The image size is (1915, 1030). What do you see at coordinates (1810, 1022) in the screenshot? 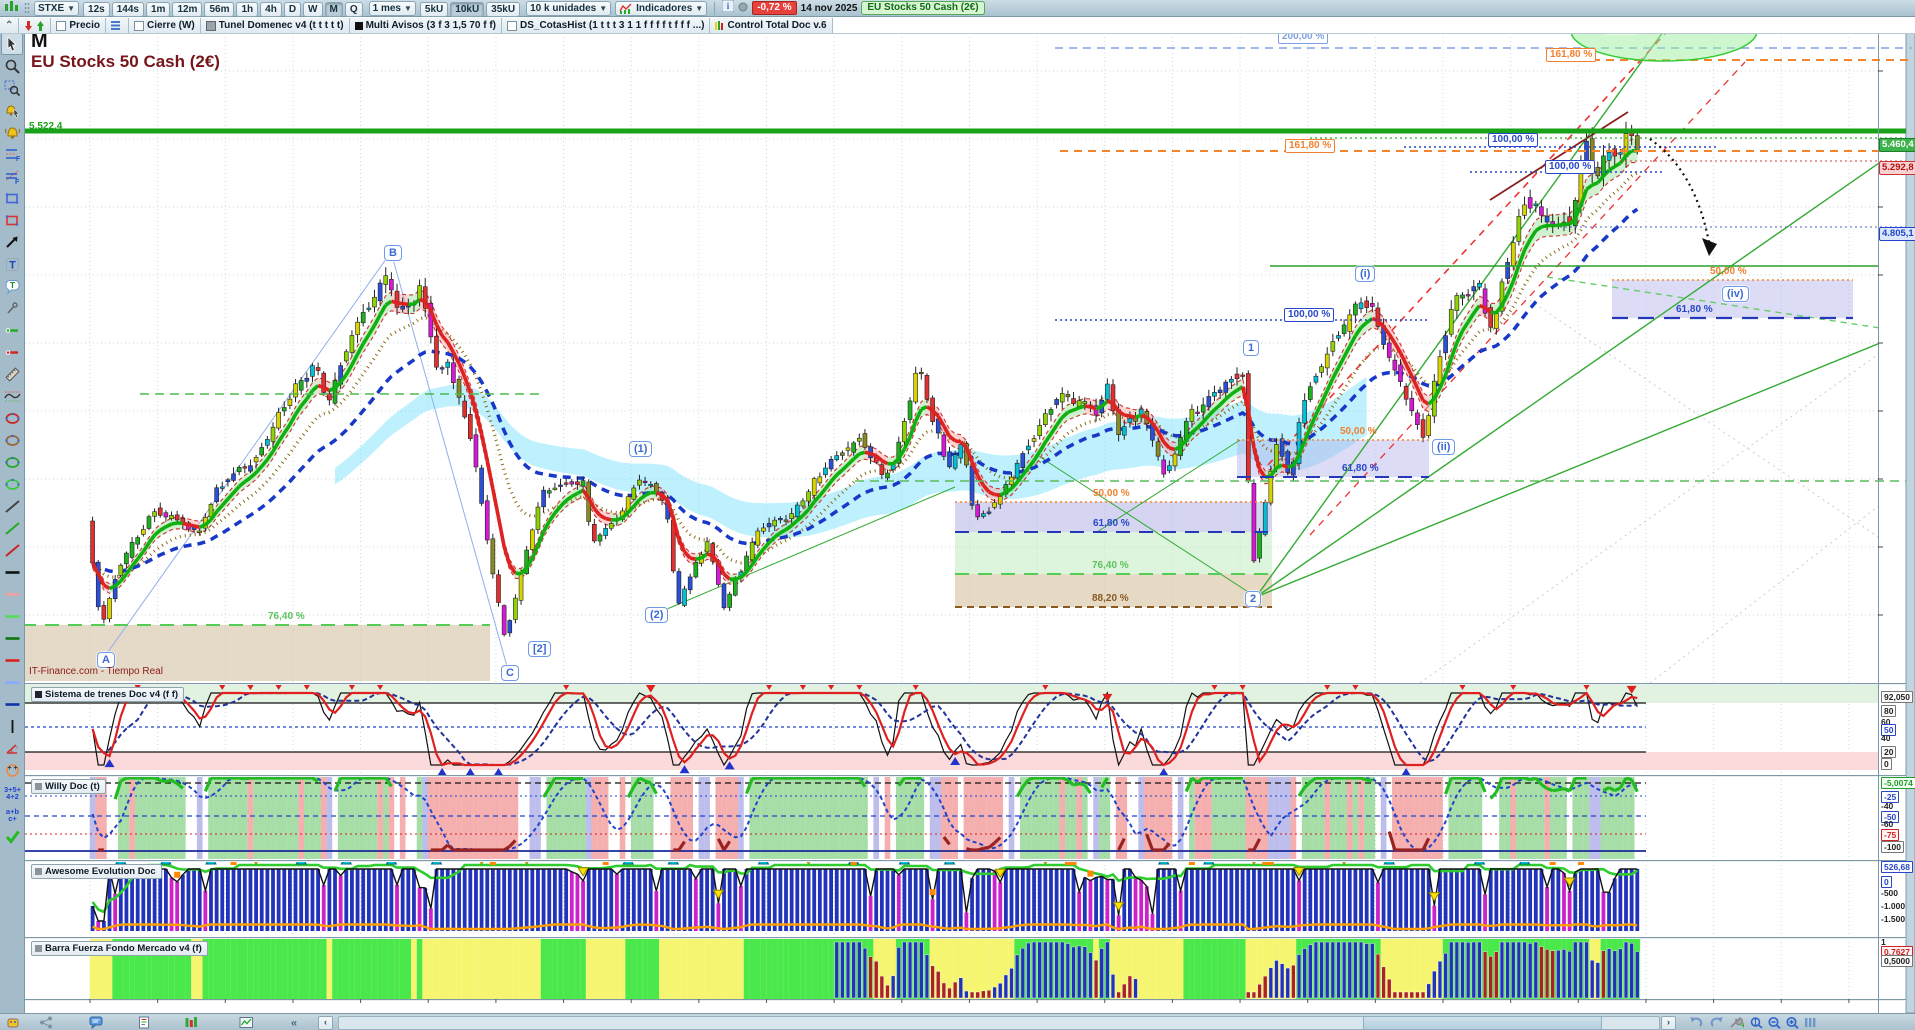
I see `columns-icon` at bounding box center [1810, 1022].